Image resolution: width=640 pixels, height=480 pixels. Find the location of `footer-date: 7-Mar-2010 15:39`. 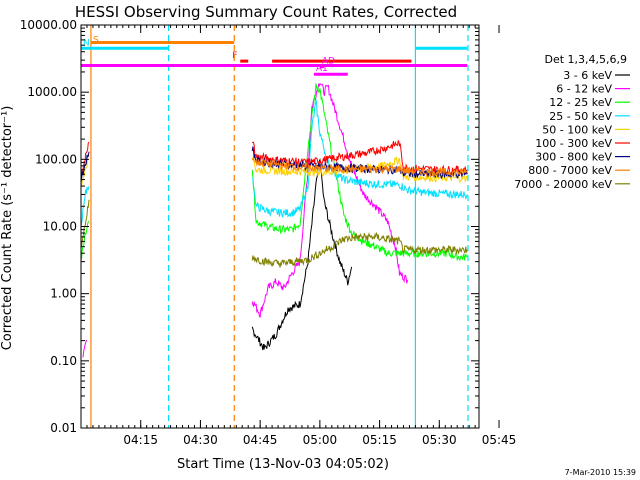

footer-date: 7-Mar-2010 15:39 is located at coordinates (600, 472).